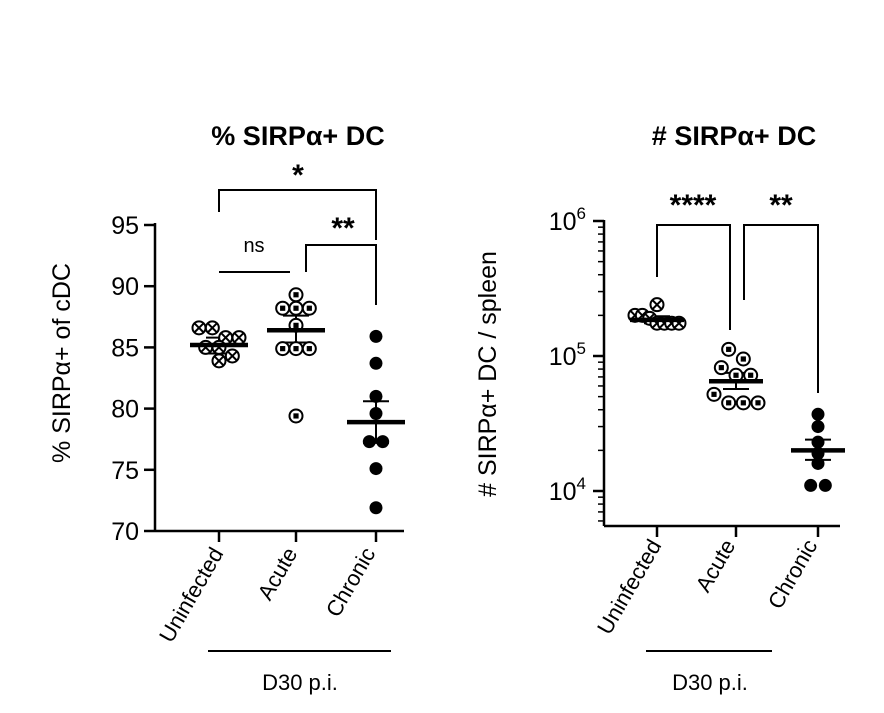 Image resolution: width=884 pixels, height=713 pixels. What do you see at coordinates (341, 274) in the screenshot?
I see `left-acute-chronic-bracket` at bounding box center [341, 274].